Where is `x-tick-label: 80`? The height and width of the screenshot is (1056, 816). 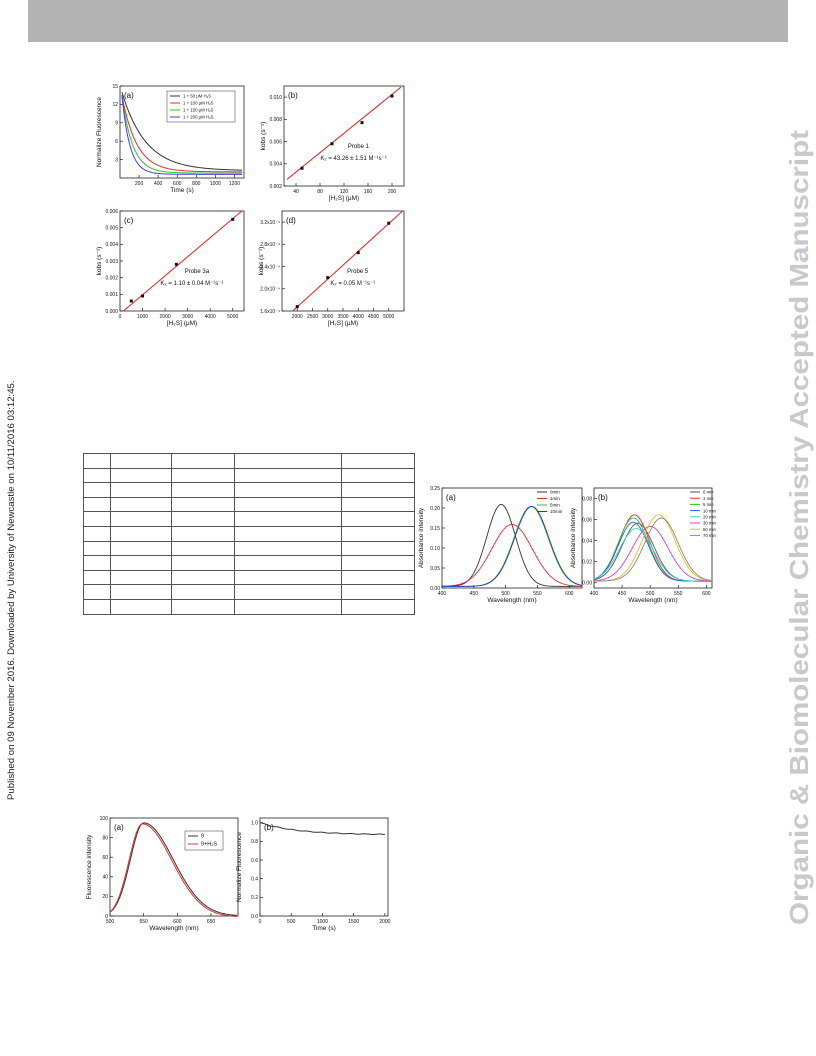 x-tick-label: 80 is located at coordinates (320, 192).